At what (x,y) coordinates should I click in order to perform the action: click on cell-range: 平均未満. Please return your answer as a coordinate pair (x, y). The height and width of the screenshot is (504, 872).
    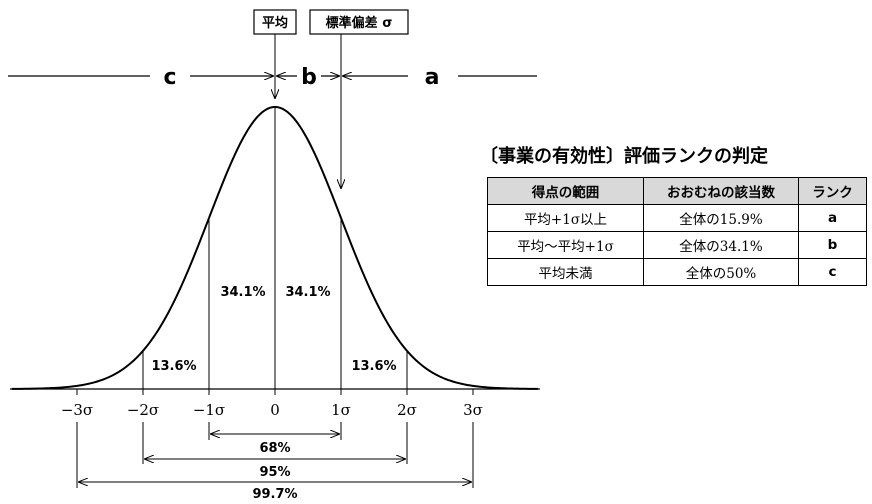
    Looking at the image, I should click on (565, 272).